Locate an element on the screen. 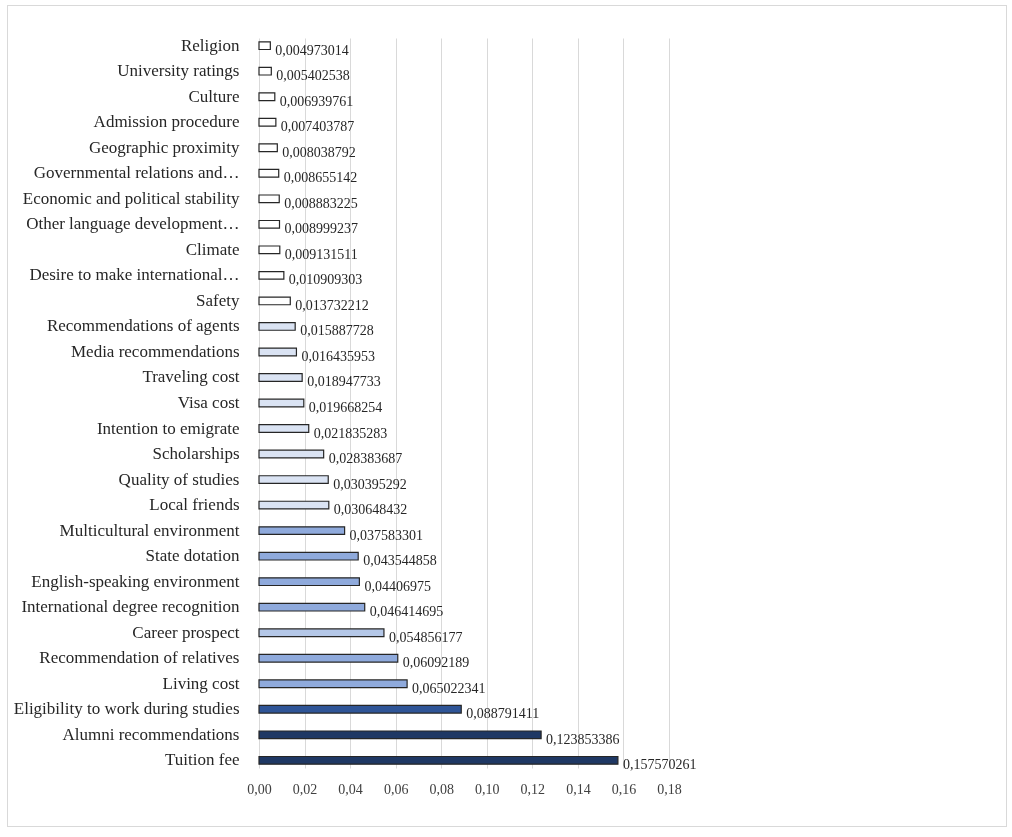 The width and height of the screenshot is (1012, 837). y-tick-label: Local friends is located at coordinates (194, 505).